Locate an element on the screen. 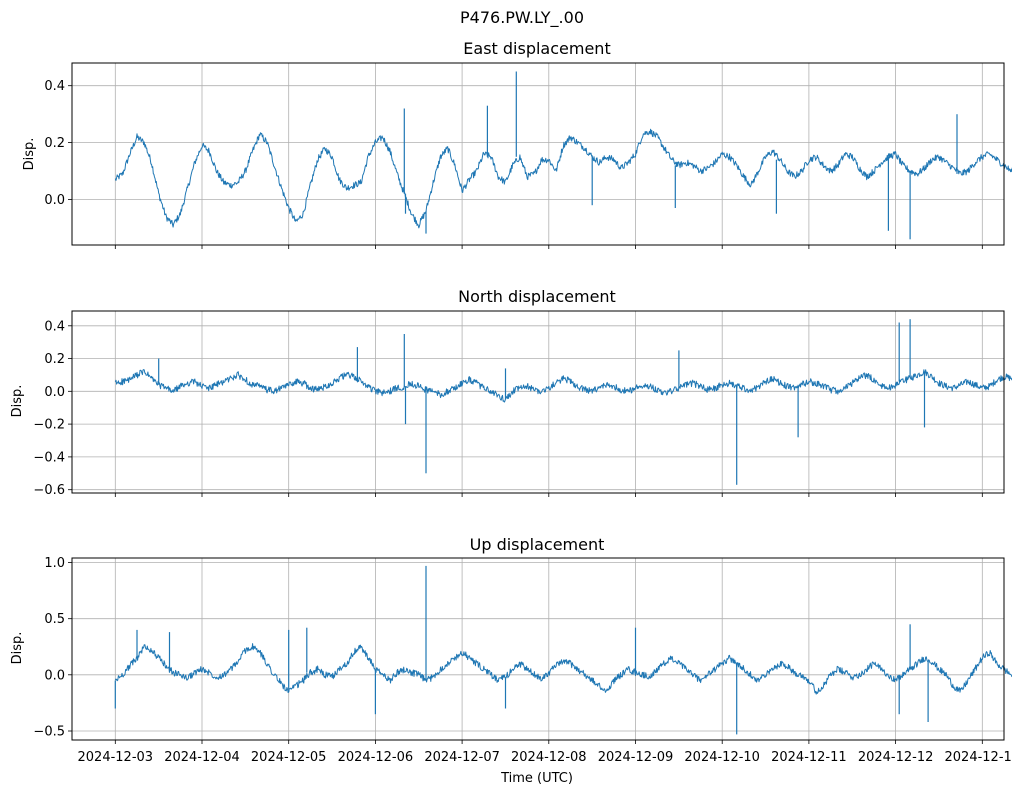 This screenshot has height=795, width=1012. x-tick-label: 2024-12-05 is located at coordinates (289, 757).